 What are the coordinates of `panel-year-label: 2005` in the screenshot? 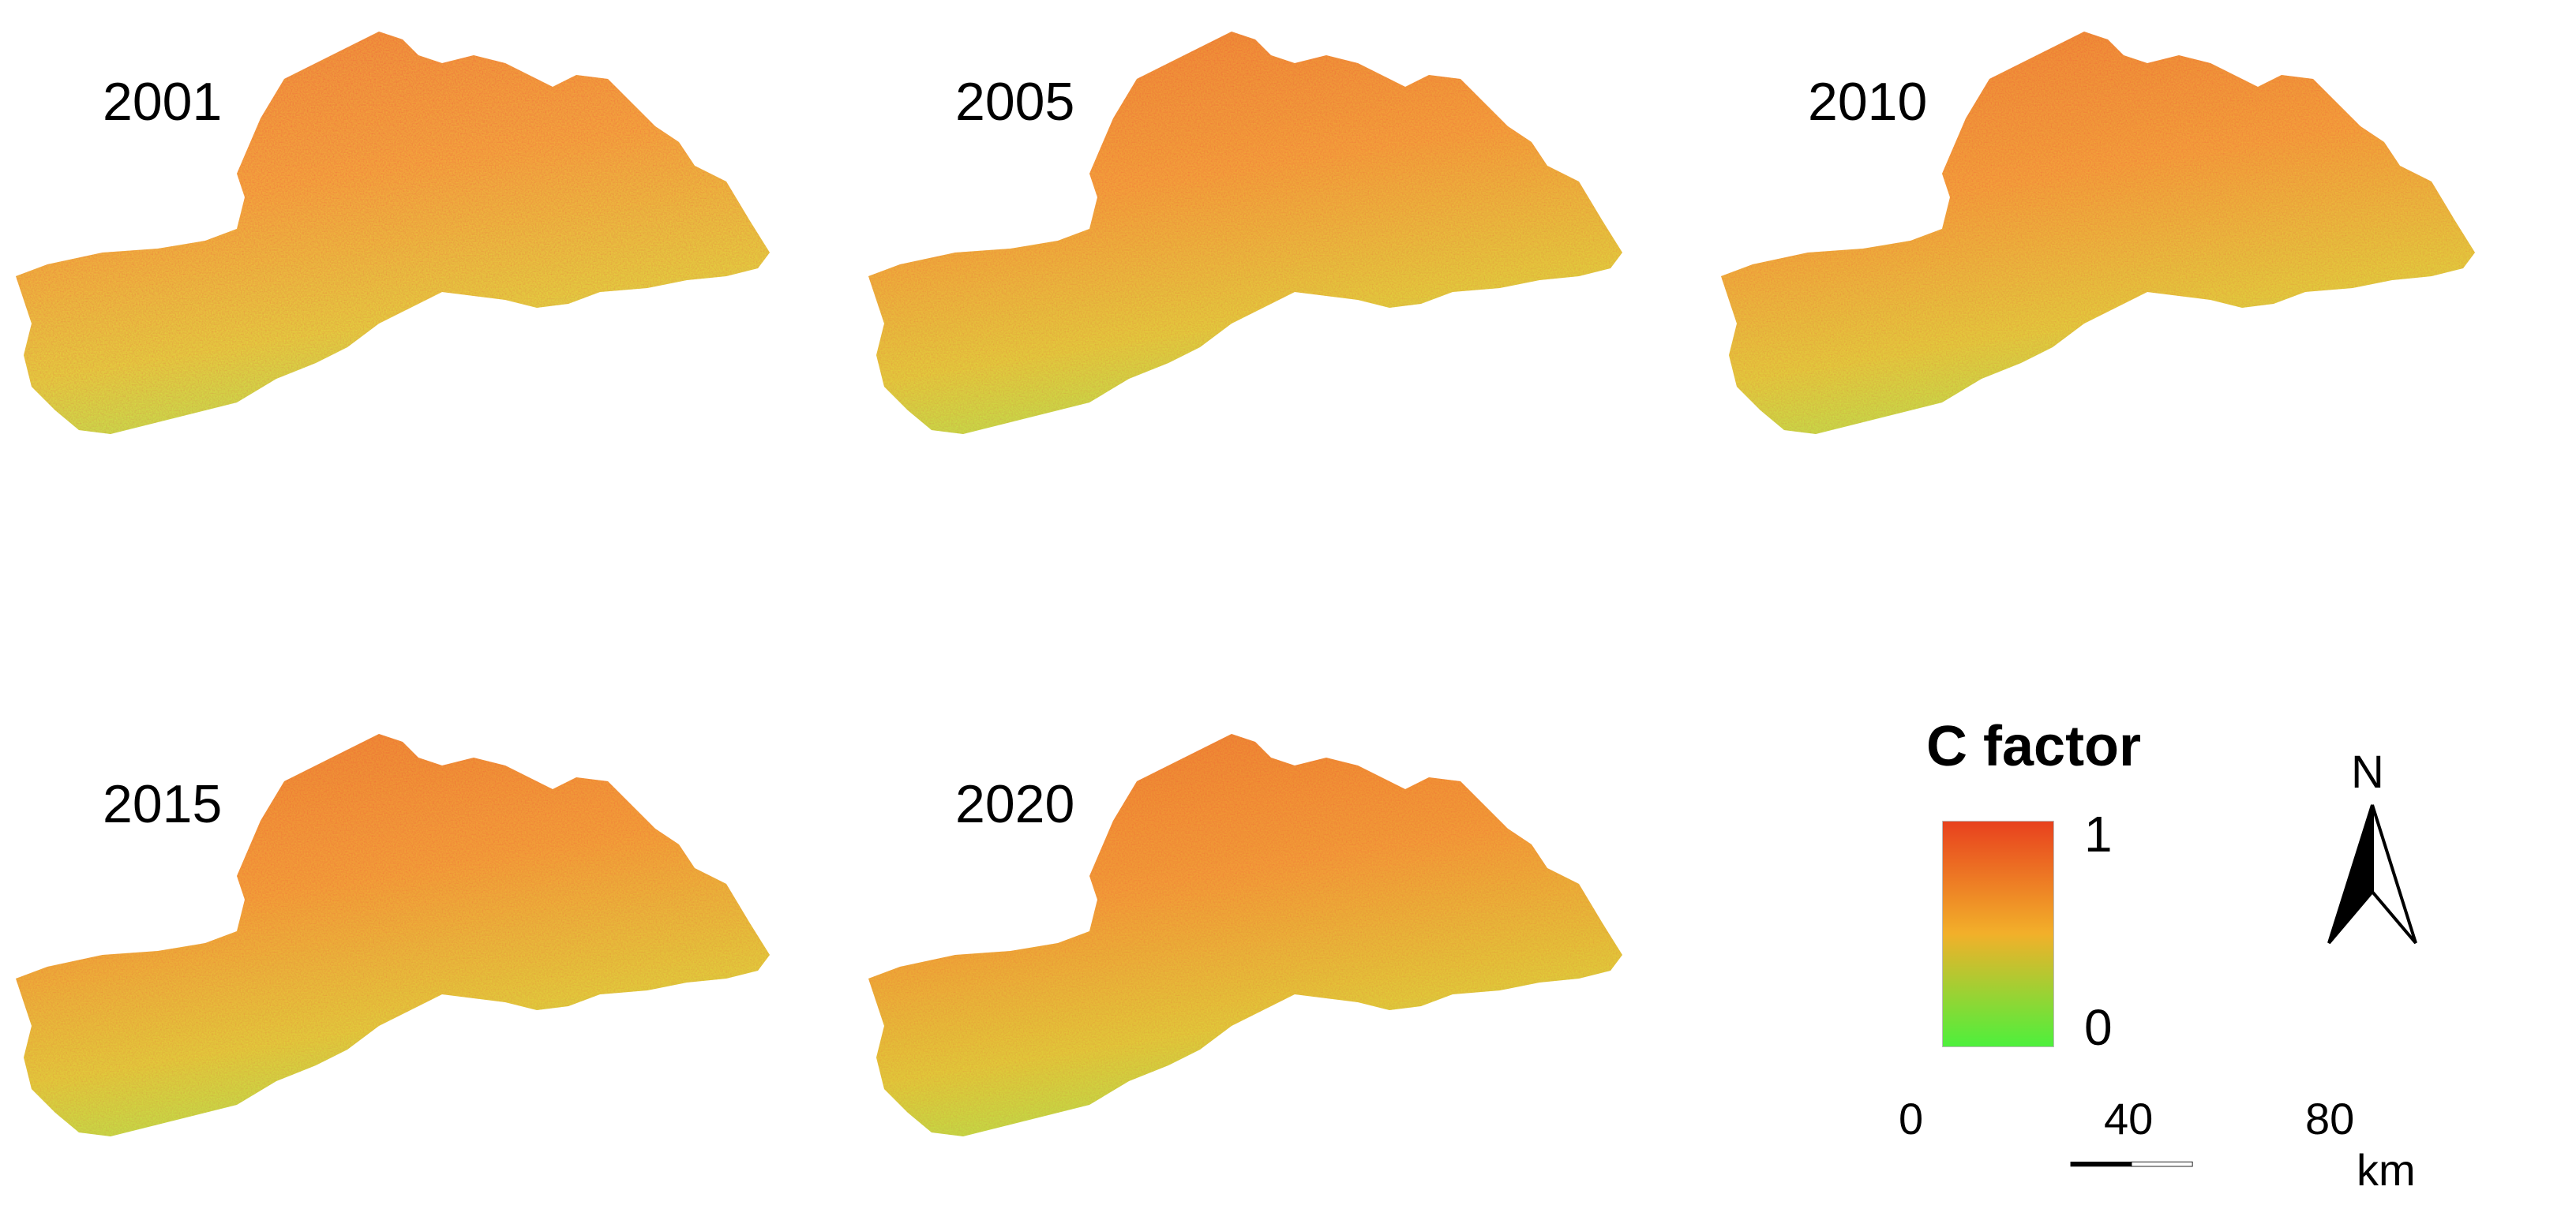 It's located at (1014, 102).